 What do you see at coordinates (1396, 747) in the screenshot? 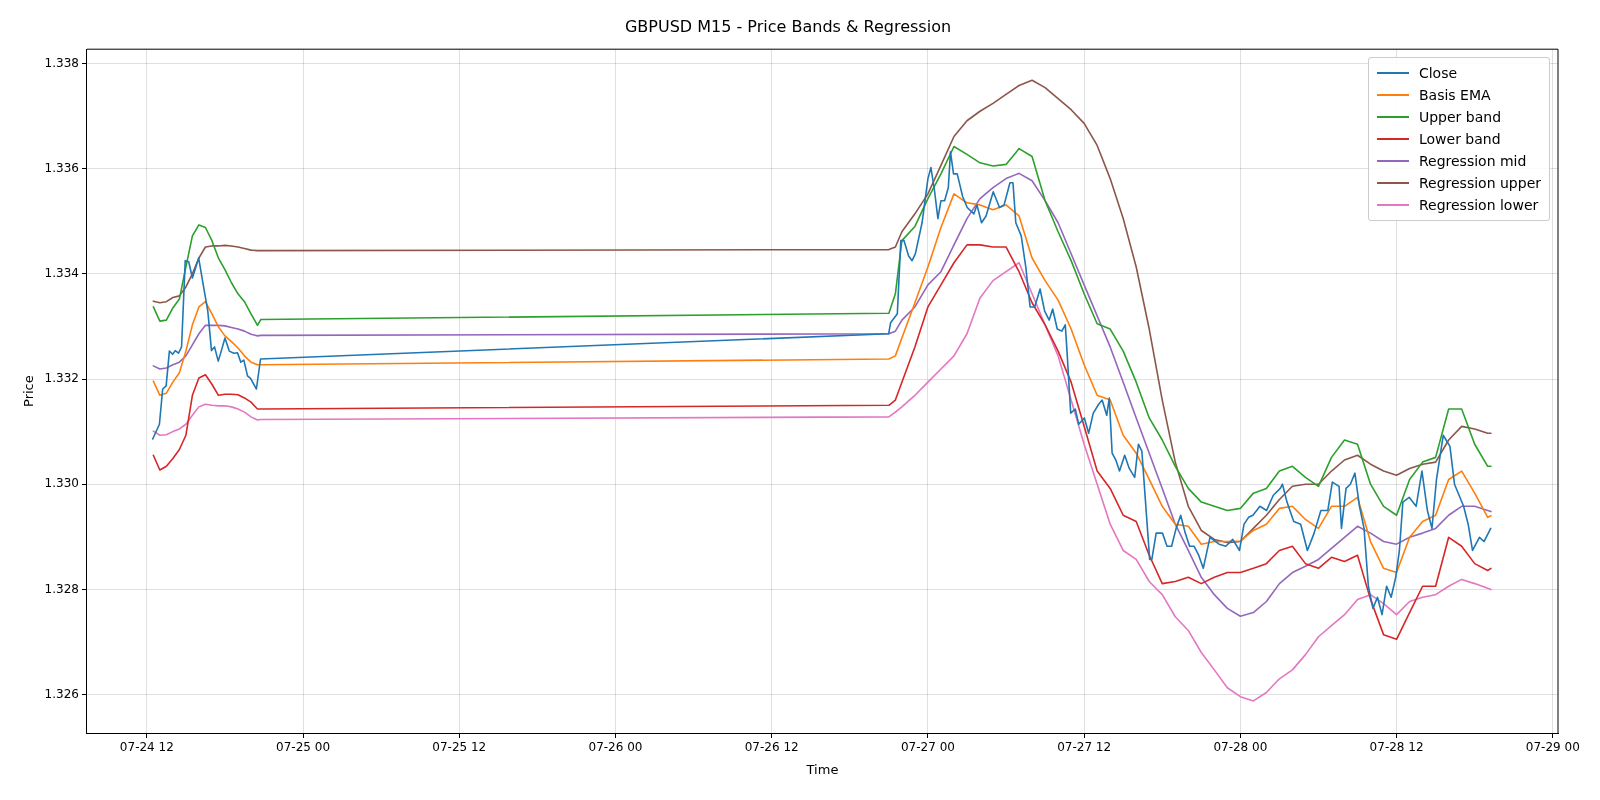
I see `x-tick-label: 07-28 12` at bounding box center [1396, 747].